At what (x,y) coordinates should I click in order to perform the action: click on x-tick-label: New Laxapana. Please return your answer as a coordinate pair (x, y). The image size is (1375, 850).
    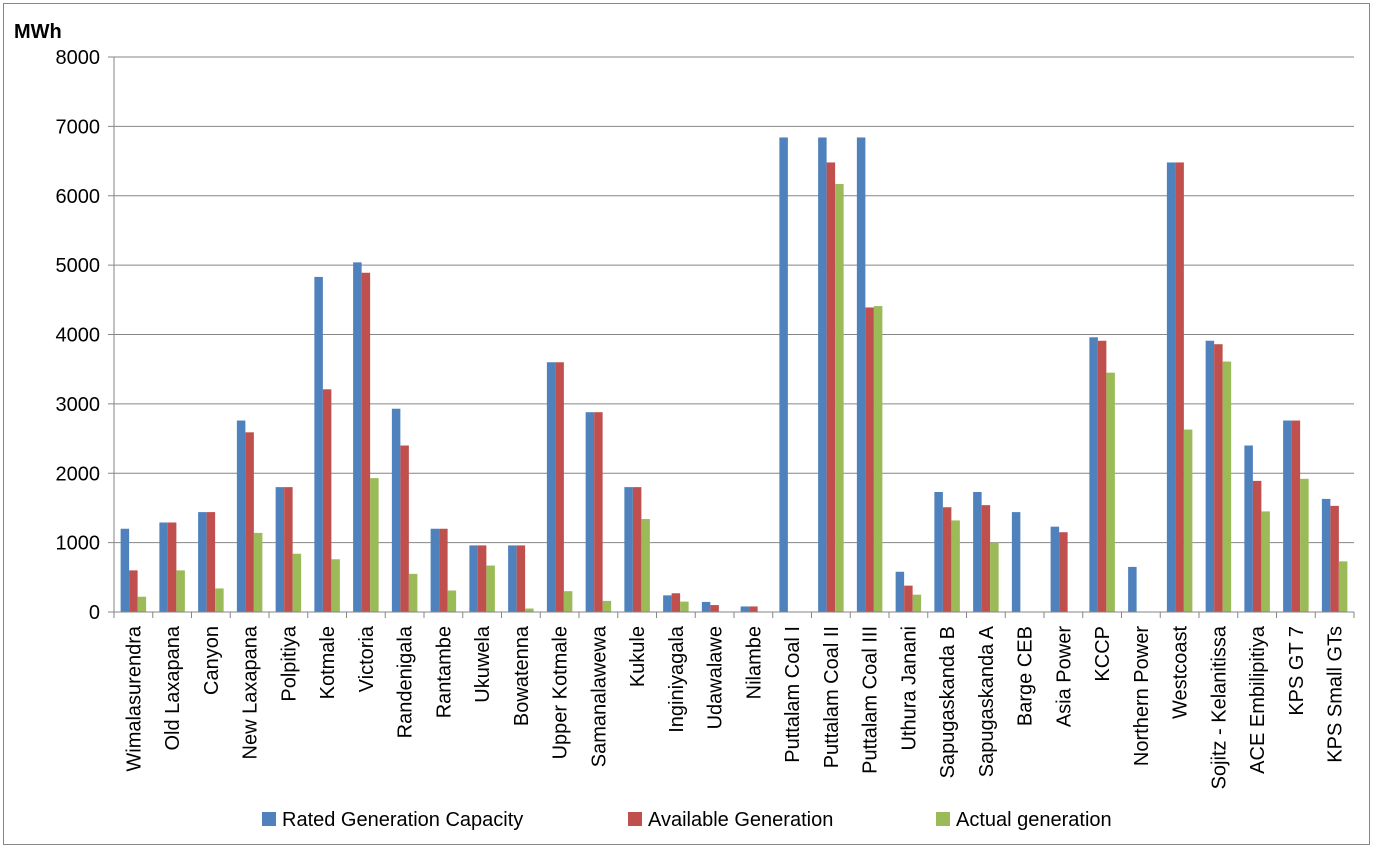
    Looking at the image, I should click on (251, 692).